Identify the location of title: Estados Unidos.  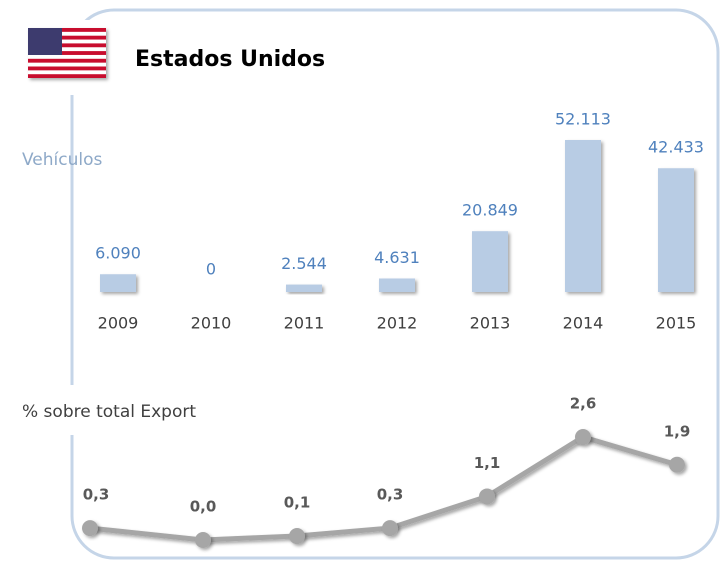
(230, 59).